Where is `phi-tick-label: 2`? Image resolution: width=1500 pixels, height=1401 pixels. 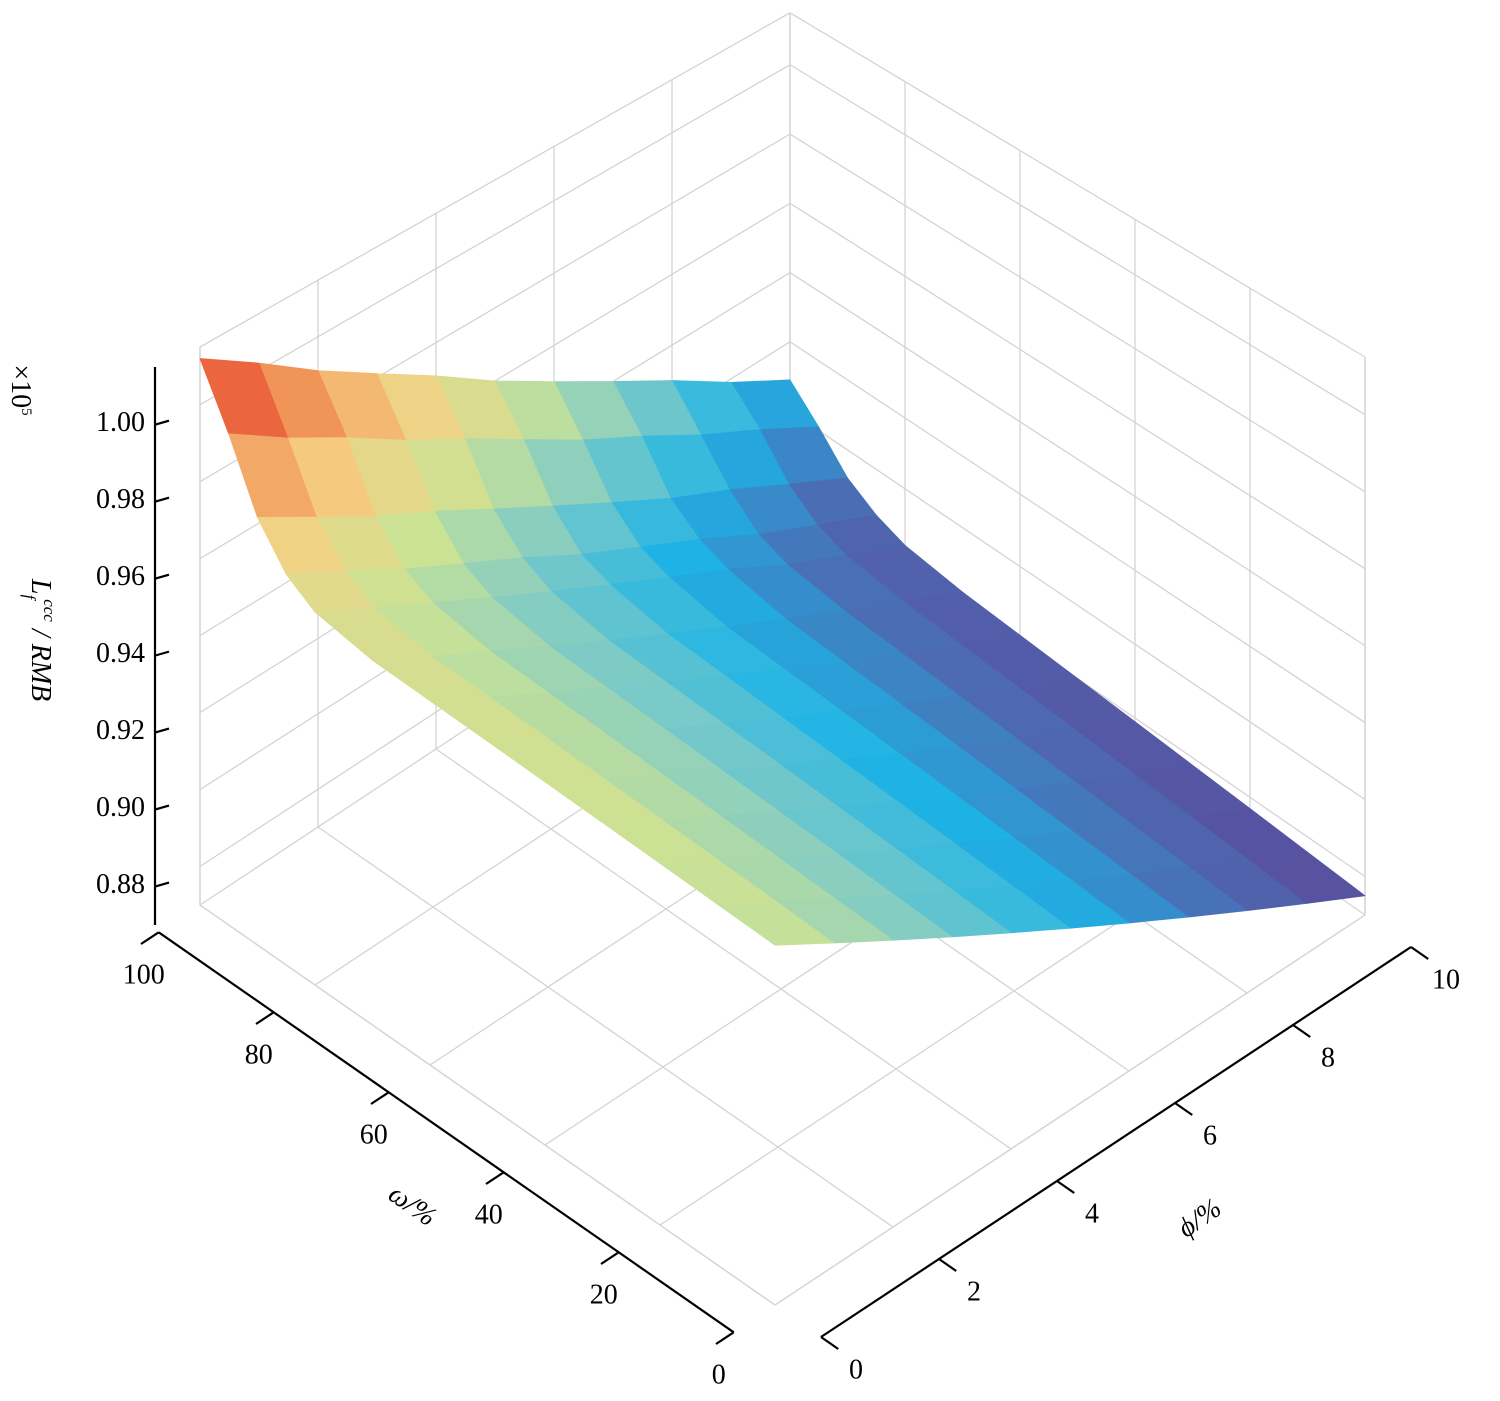 phi-tick-label: 2 is located at coordinates (974, 1291).